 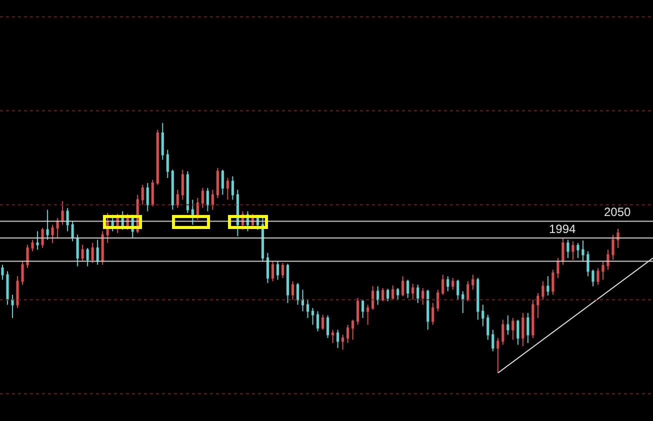 I want to click on annotation: 2050, so click(x=618, y=212).